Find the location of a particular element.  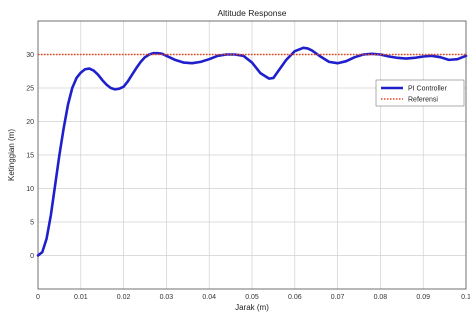

y-tick-label: 20 is located at coordinates (30, 122).